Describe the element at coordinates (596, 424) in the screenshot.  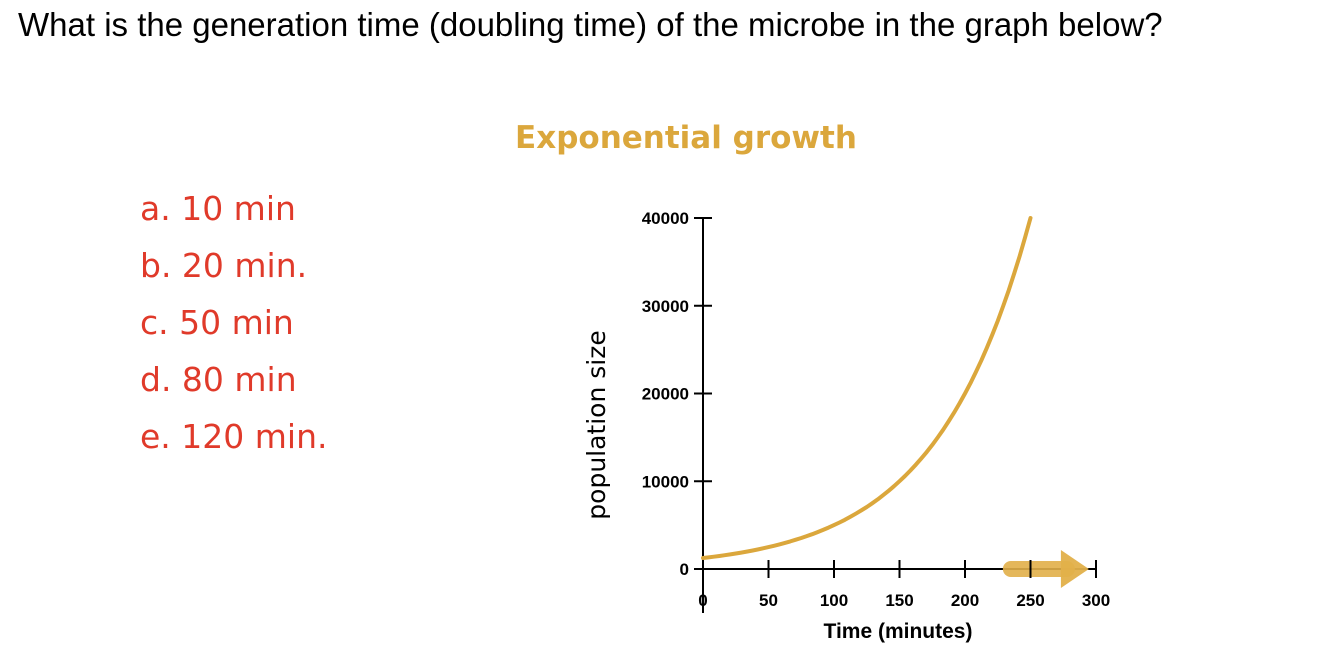
I see `y-axis-label: population size` at that location.